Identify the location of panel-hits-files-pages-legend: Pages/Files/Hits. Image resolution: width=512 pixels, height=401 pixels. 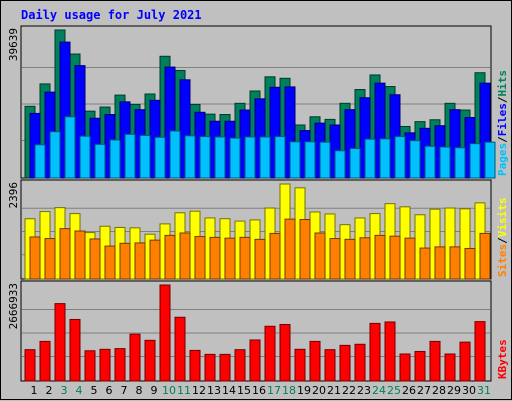
(502, 123).